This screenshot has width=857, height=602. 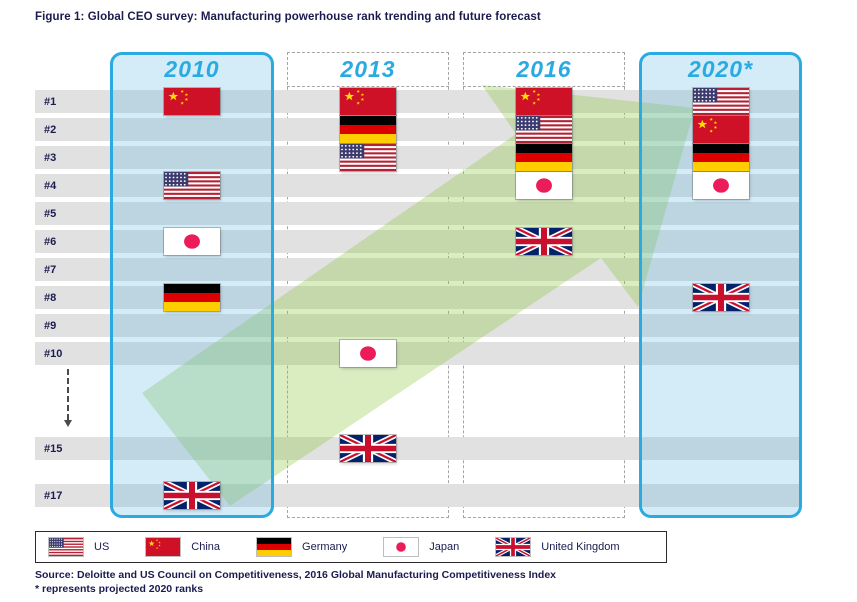 What do you see at coordinates (50, 213) in the screenshot?
I see `rank-label: #5` at bounding box center [50, 213].